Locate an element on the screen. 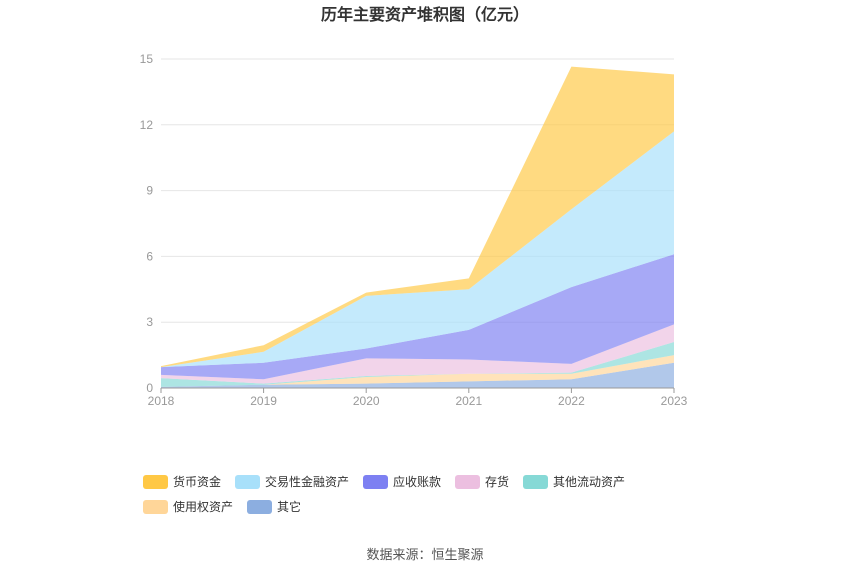  legend-item: 其他流动资产 is located at coordinates (574, 482).